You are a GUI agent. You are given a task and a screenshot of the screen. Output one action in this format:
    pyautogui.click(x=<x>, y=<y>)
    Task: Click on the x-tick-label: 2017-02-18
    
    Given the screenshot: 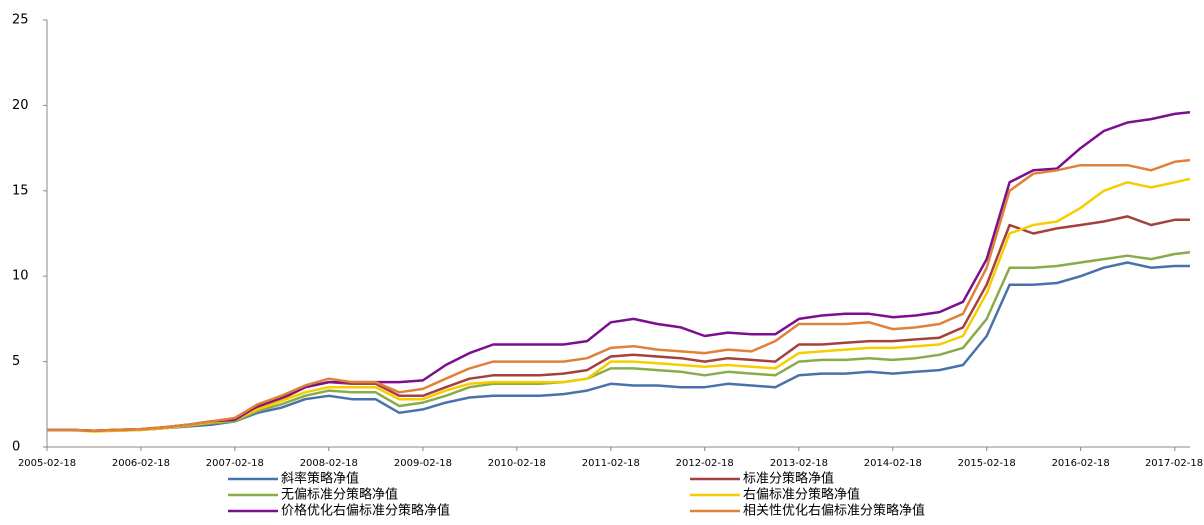 What is the action you would take?
    pyautogui.click(x=1174, y=463)
    